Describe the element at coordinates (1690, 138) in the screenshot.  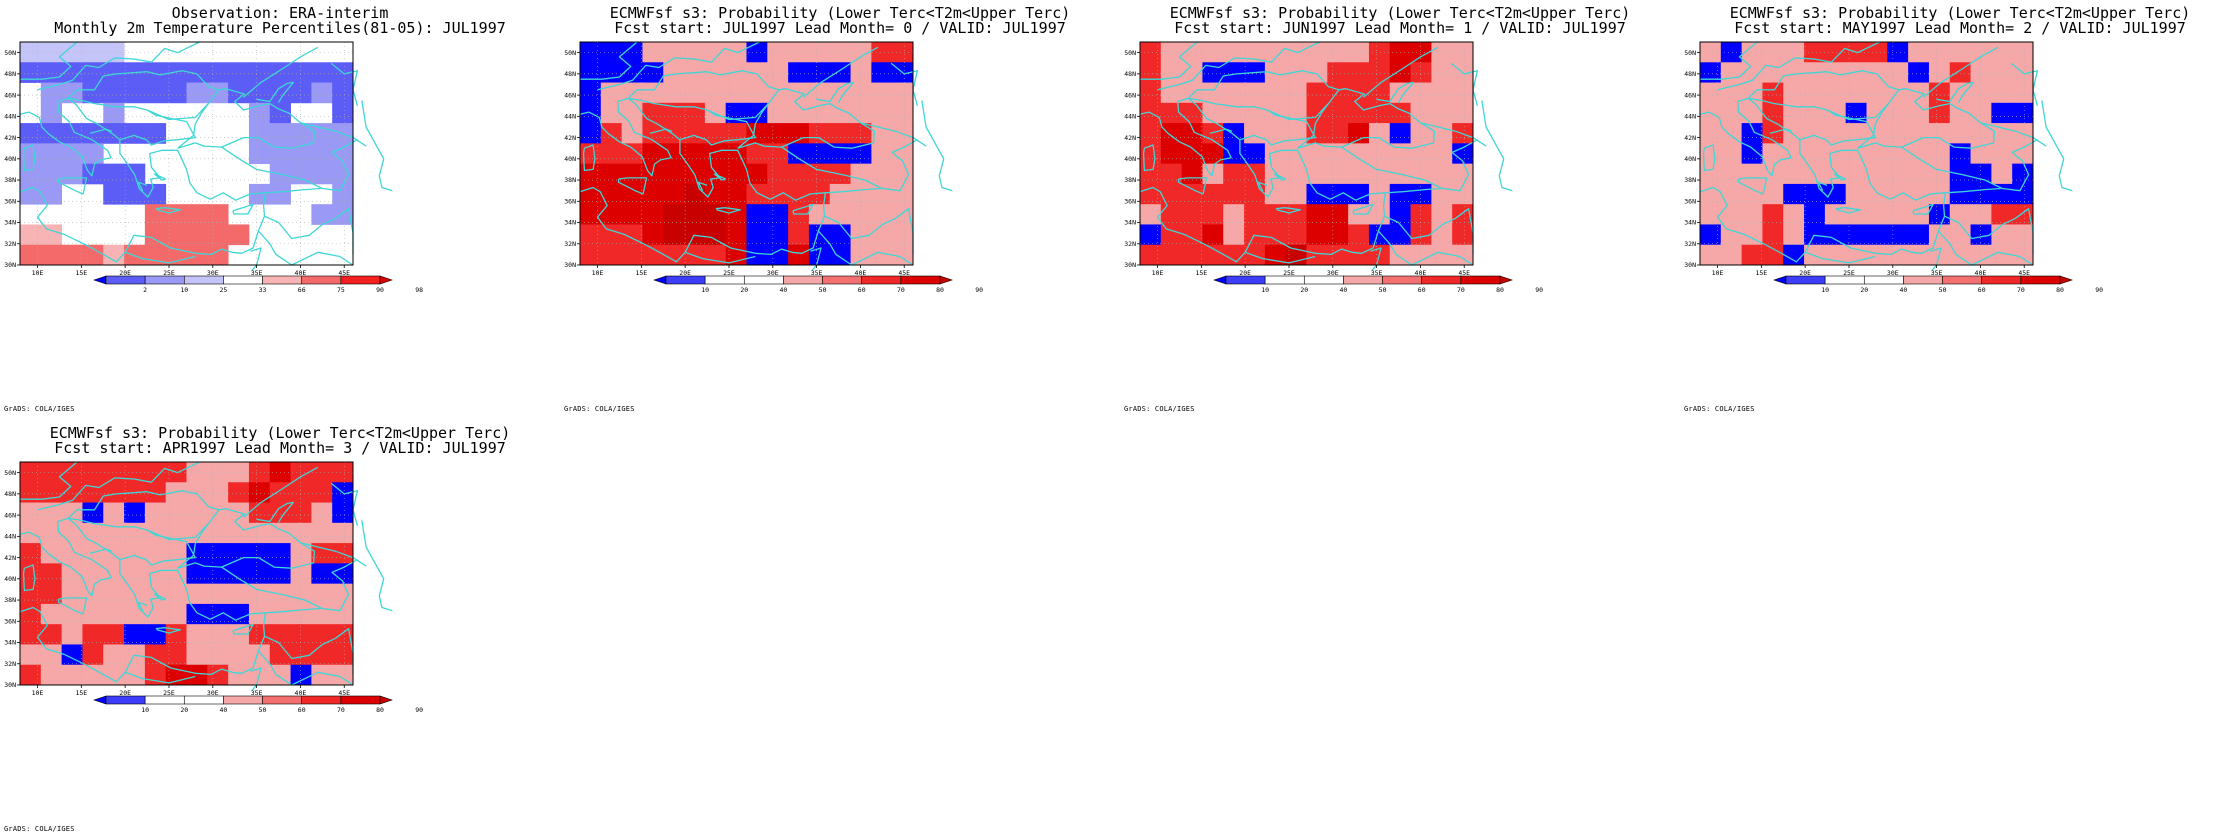
I see `lat-tick-label: 42N` at that location.